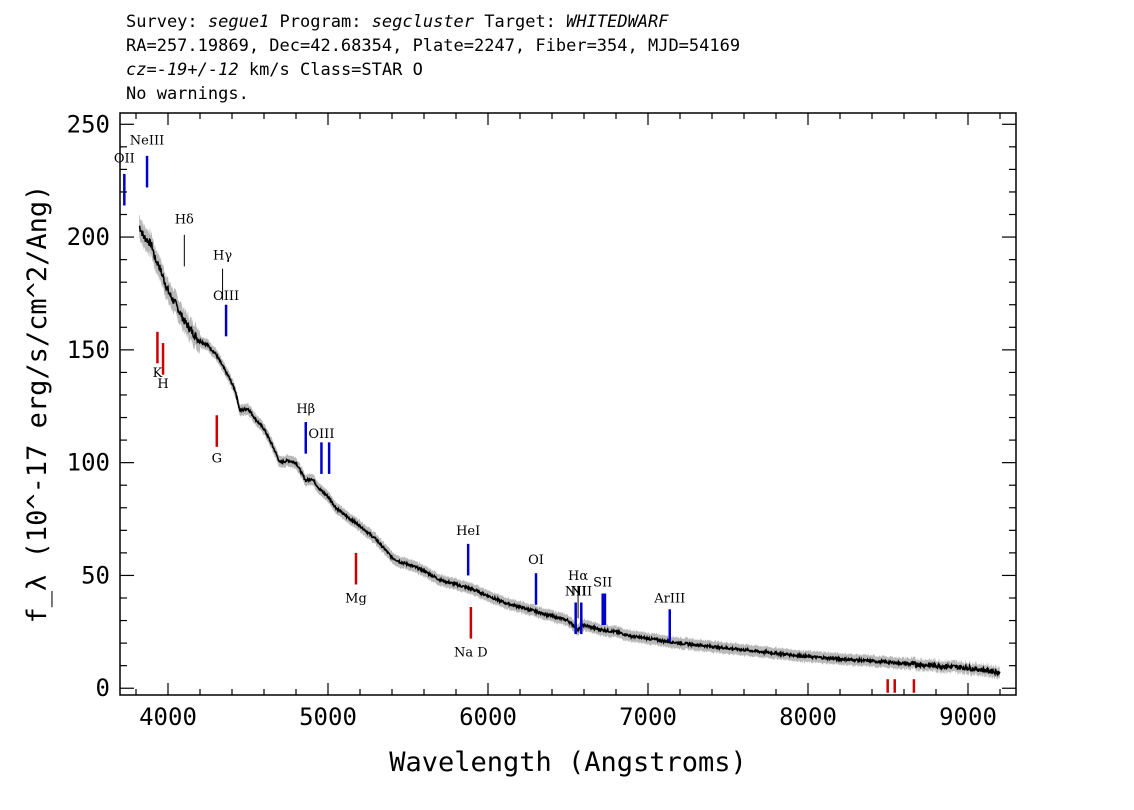 Image resolution: width=1134 pixels, height=810 pixels. Describe the element at coordinates (602, 583) in the screenshot. I see `line-label: SII` at that location.